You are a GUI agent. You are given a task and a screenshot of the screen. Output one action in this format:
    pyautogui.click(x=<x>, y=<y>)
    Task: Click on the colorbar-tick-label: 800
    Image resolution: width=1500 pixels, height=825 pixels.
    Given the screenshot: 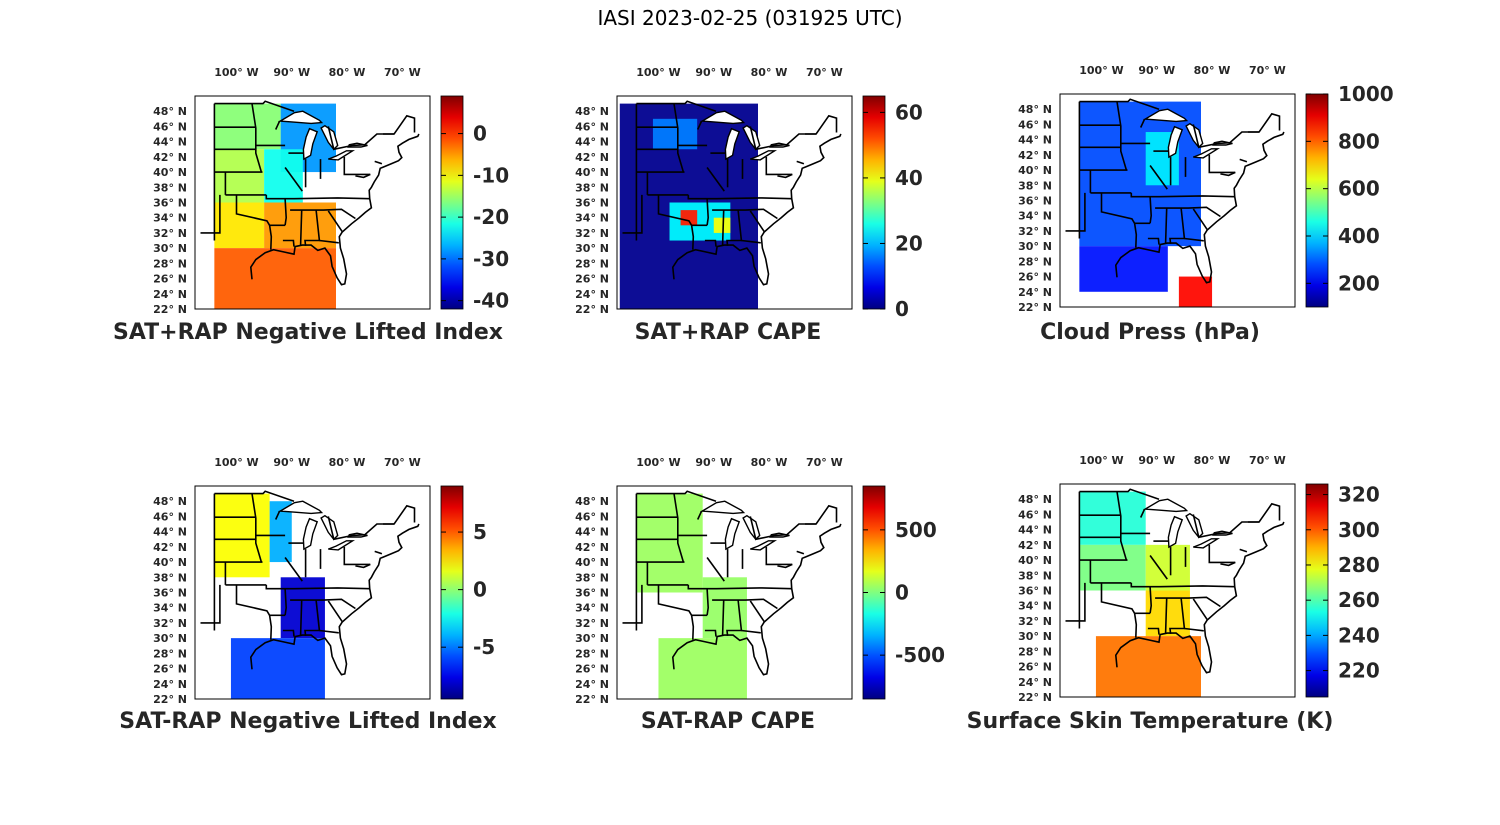 What is the action you would take?
    pyautogui.click(x=1359, y=141)
    